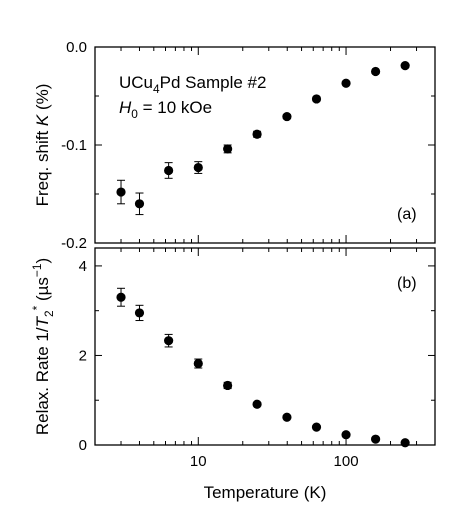 This screenshot has height=529, width=471. Describe the element at coordinates (83, 266) in the screenshot. I see `y-tick-label: 4` at that location.